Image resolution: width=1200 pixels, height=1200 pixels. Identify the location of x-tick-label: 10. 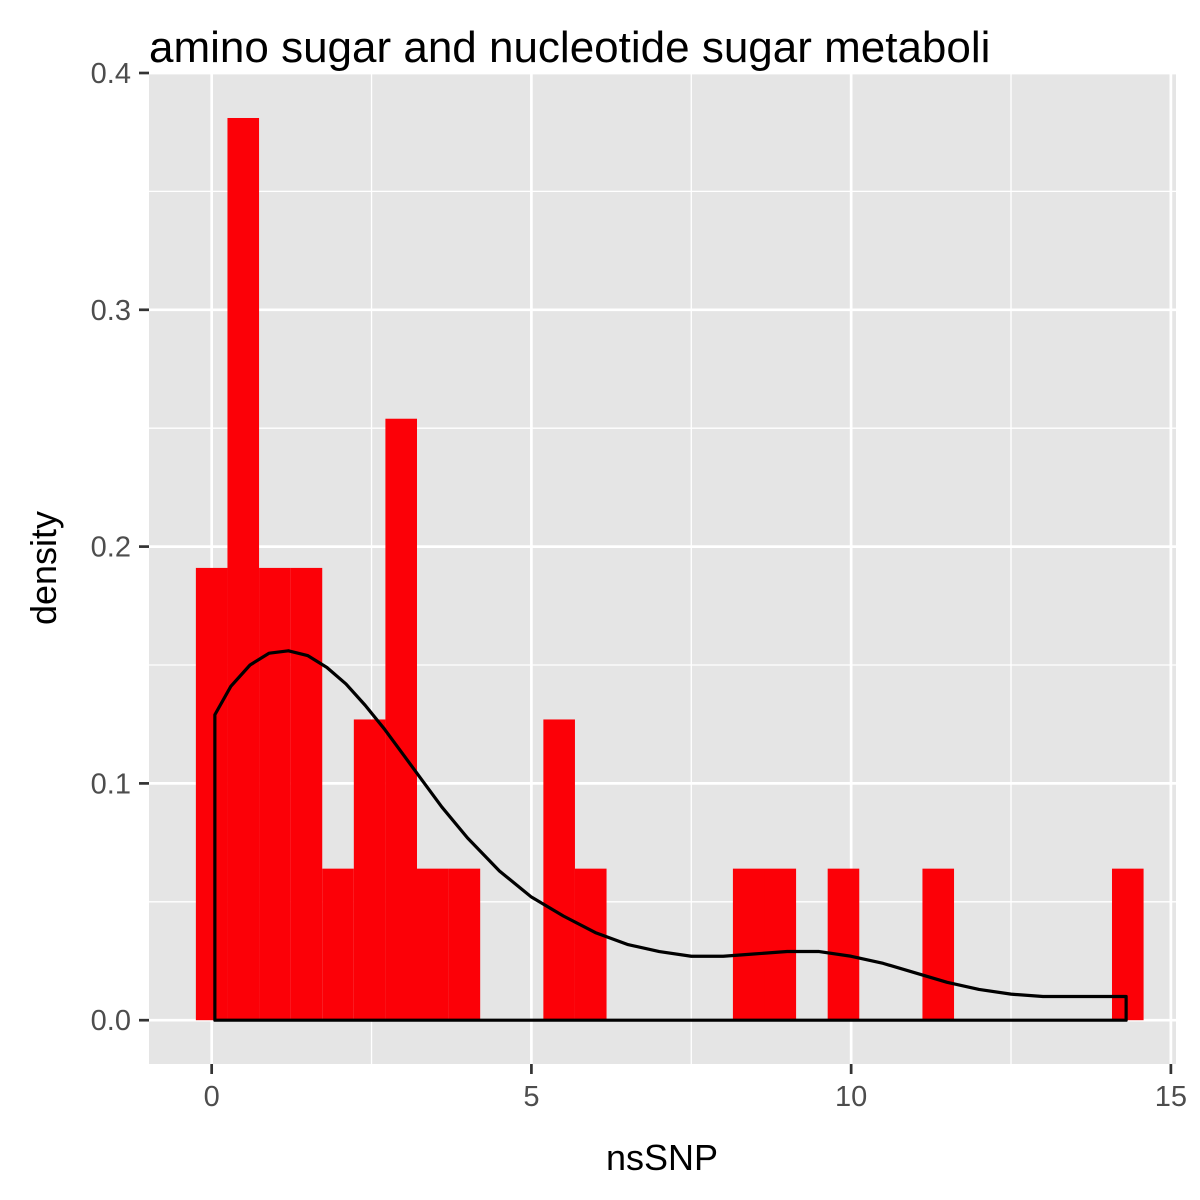
(851, 1097).